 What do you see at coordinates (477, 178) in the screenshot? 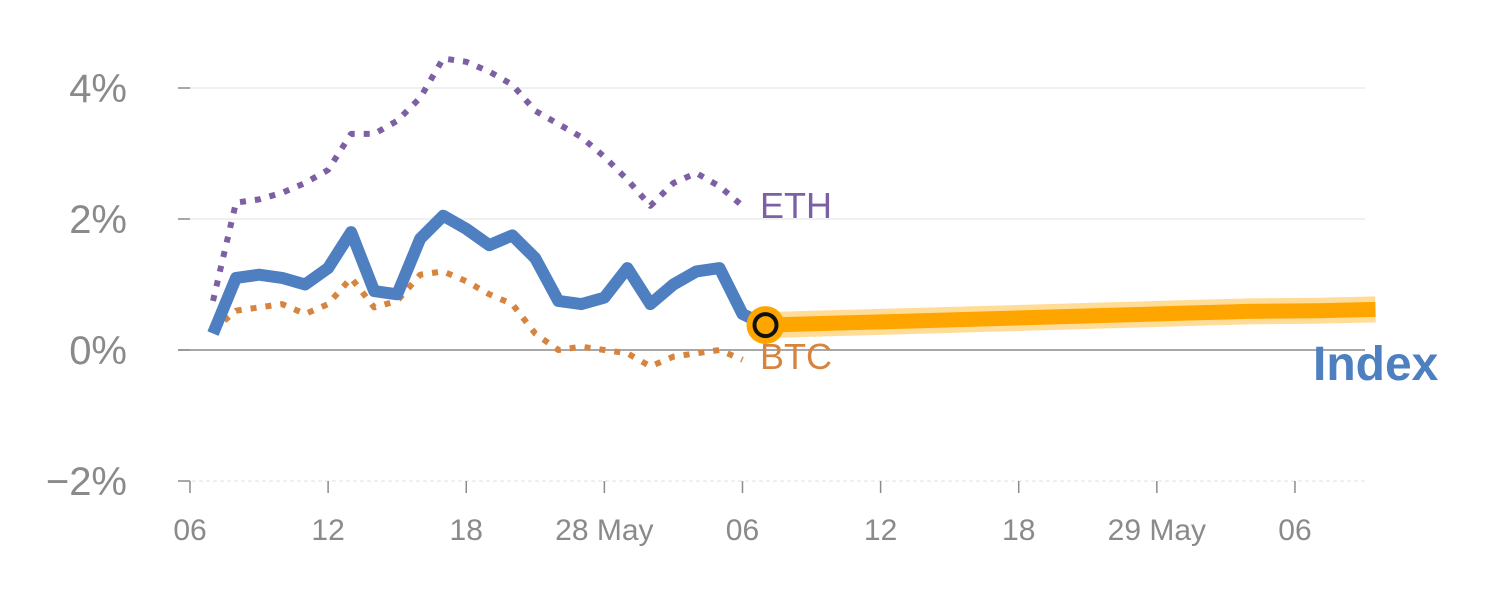
I see `eth-series-line` at bounding box center [477, 178].